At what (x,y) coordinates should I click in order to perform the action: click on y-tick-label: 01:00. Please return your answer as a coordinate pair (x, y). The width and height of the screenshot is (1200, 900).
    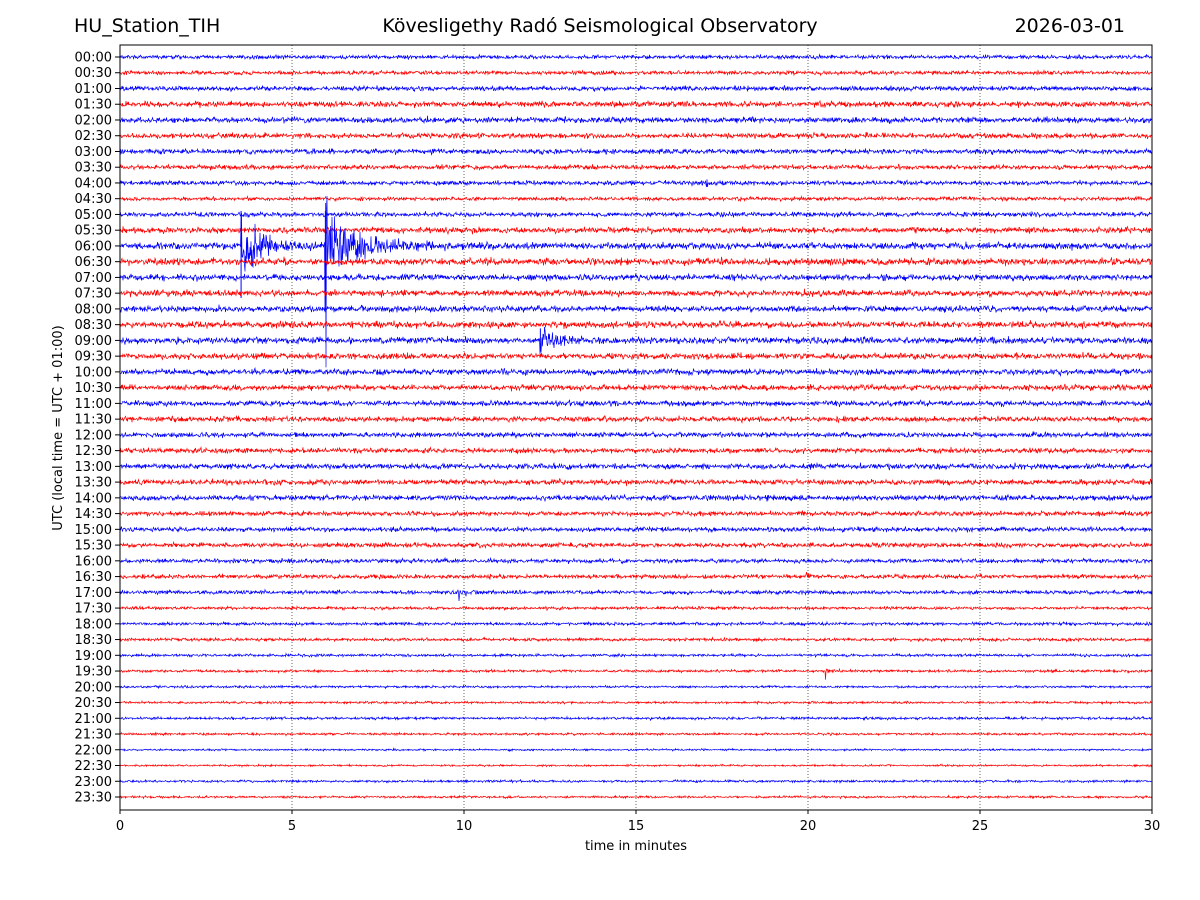
    Looking at the image, I should click on (93, 89).